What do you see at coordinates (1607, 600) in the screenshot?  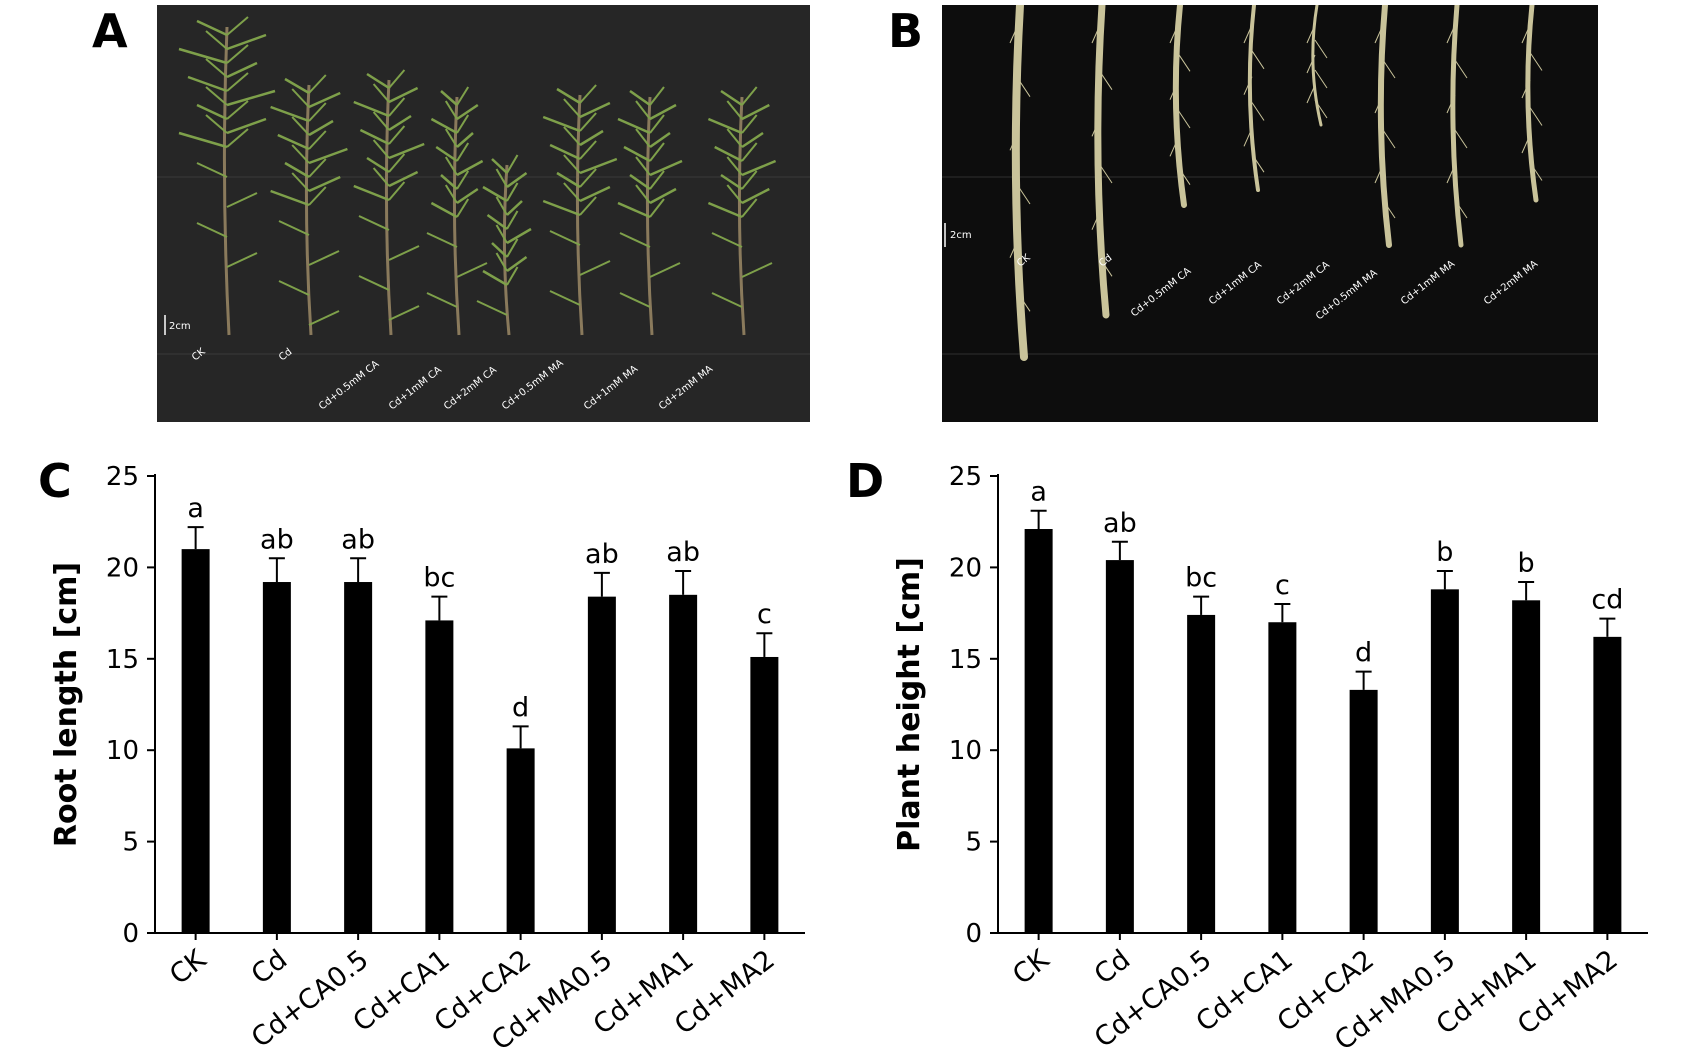 I see `plant-height-significance-label: cd` at bounding box center [1607, 600].